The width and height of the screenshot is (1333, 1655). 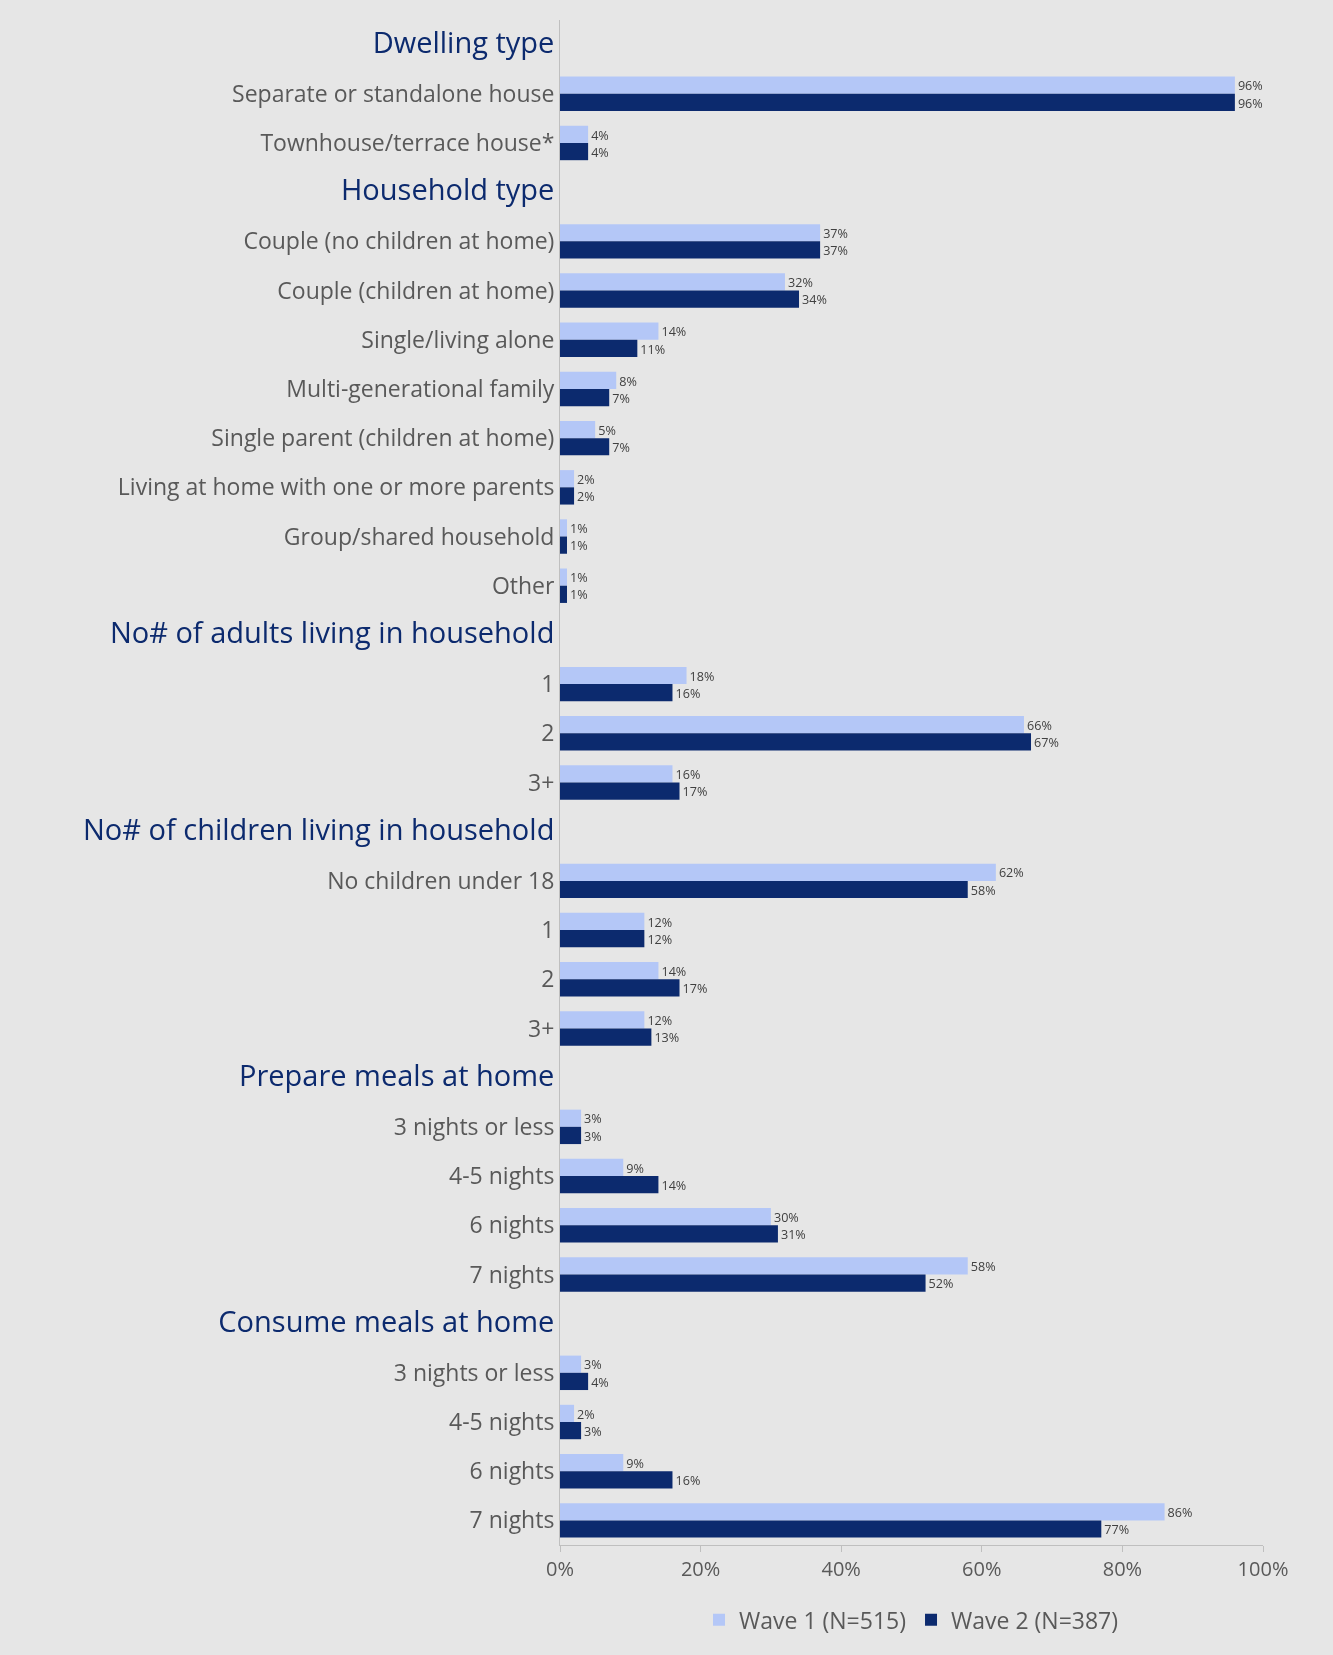 What do you see at coordinates (621, 398) in the screenshot?
I see `data-label: 7%` at bounding box center [621, 398].